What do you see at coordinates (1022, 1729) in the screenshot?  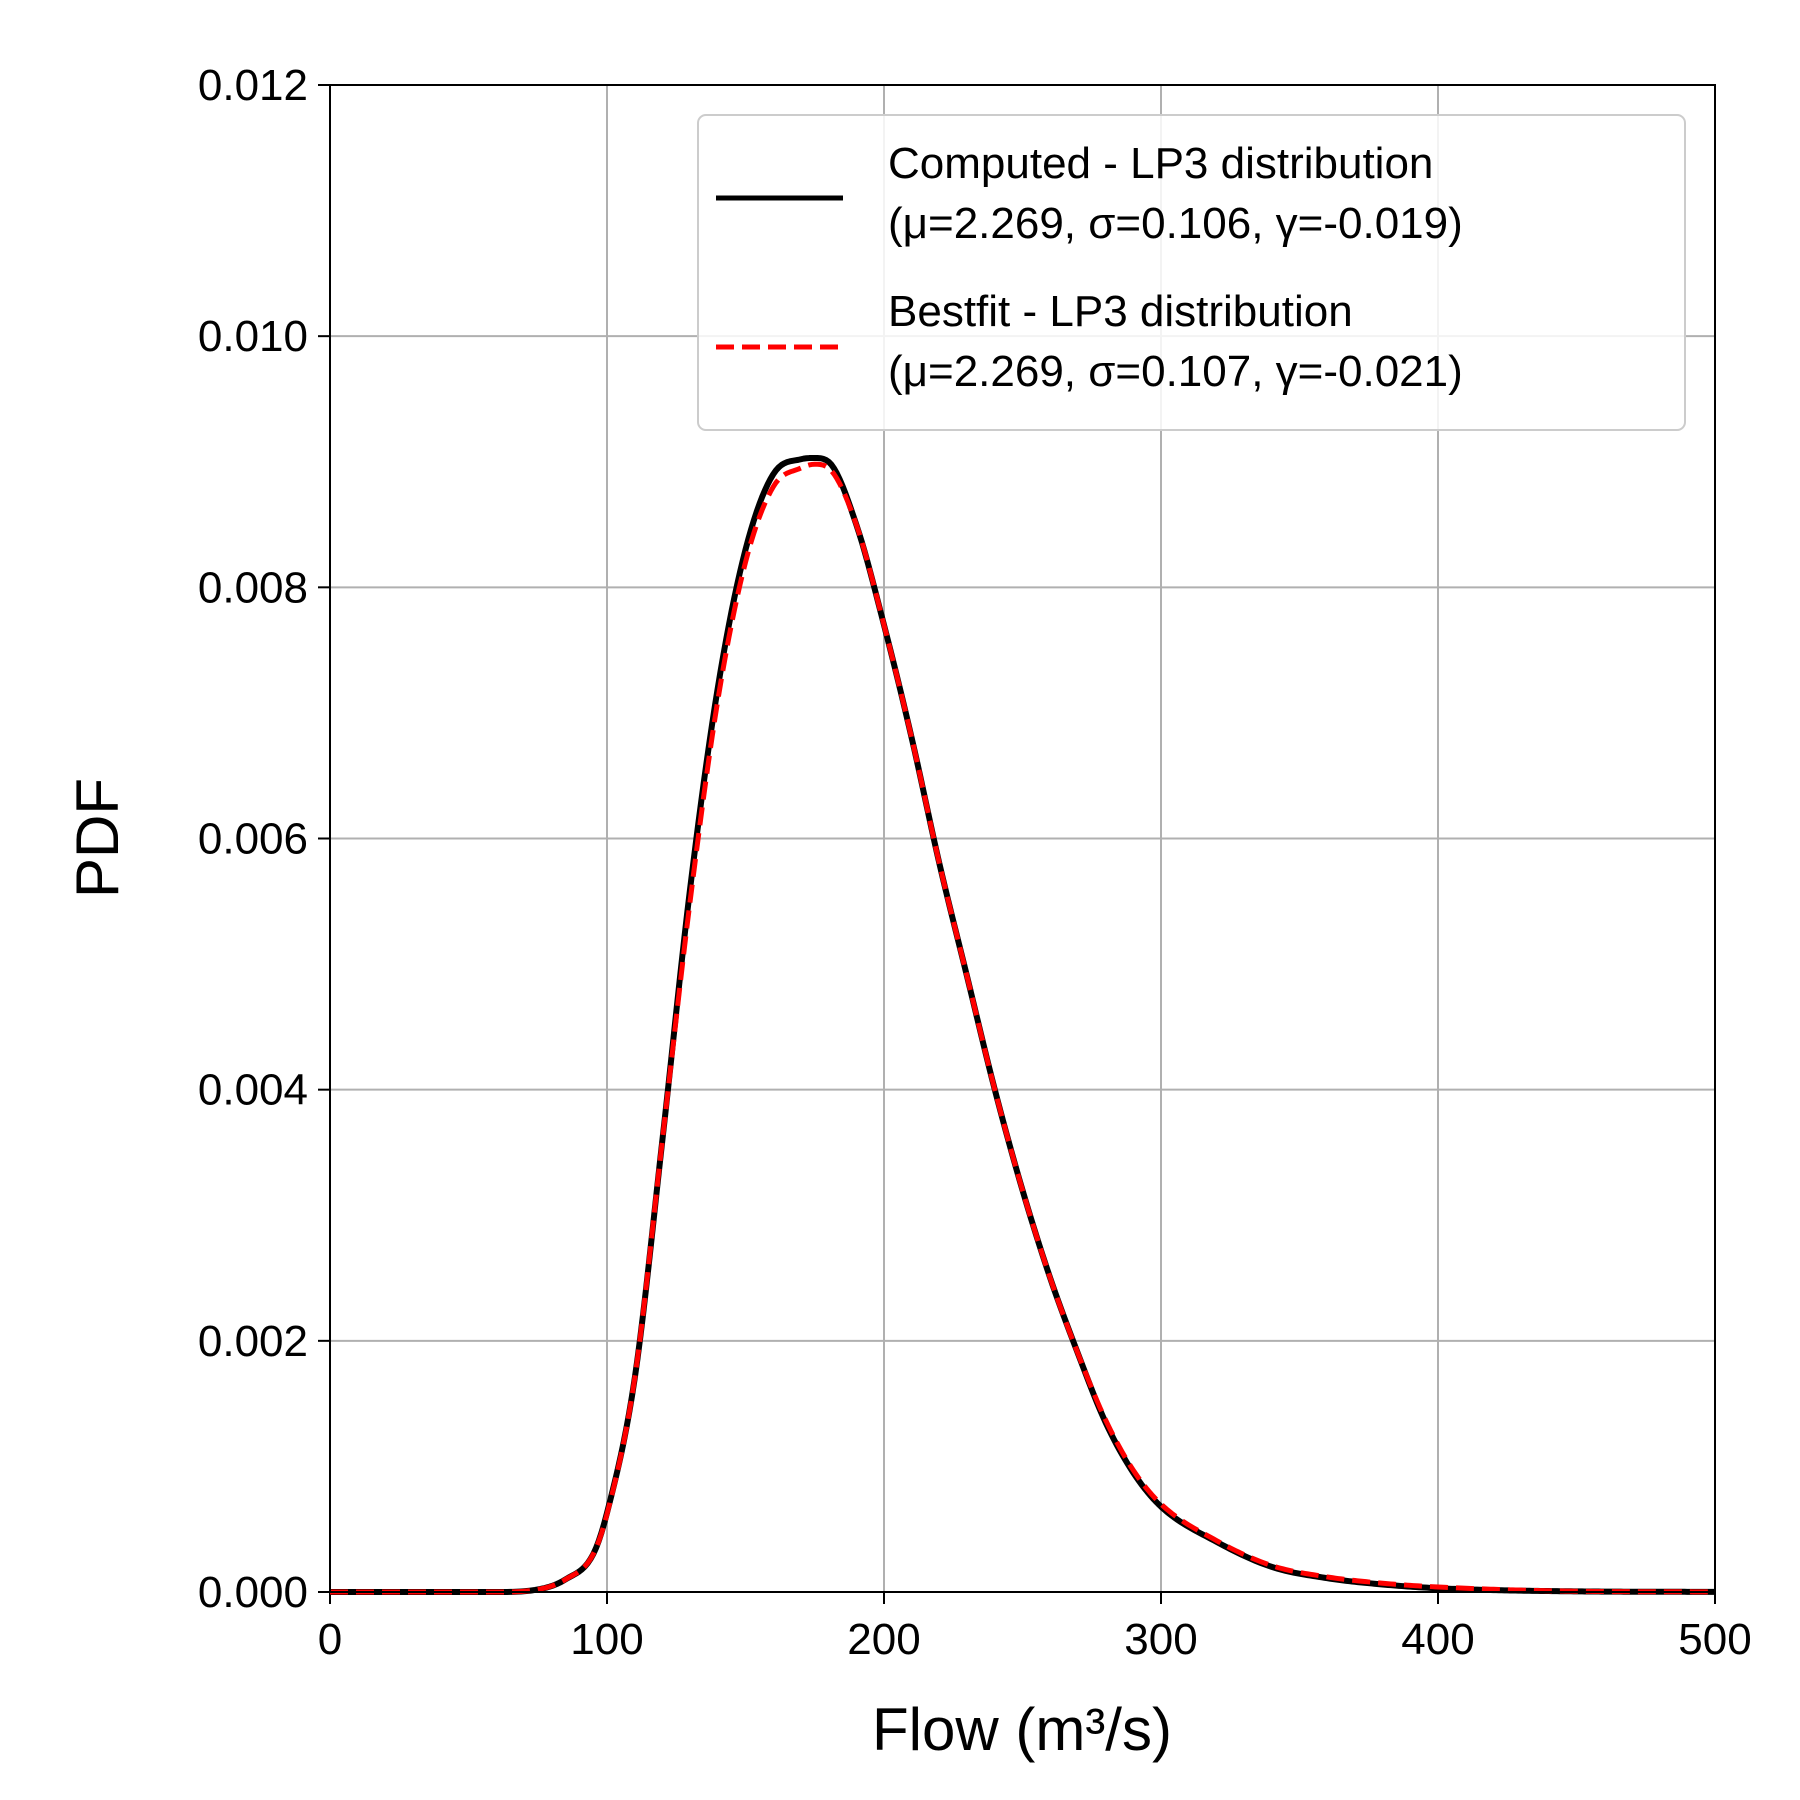 I see `x-axis-title: Flow (m³/s)` at bounding box center [1022, 1729].